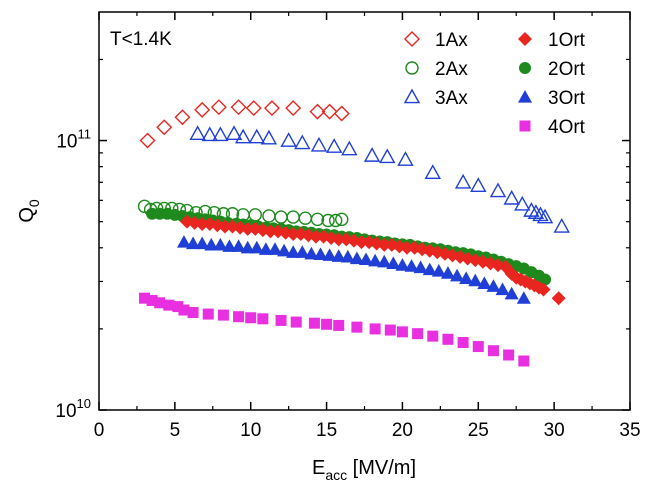 The width and height of the screenshot is (648, 481). I want to click on legend-item-1Ax: 1Ax, so click(436, 40).